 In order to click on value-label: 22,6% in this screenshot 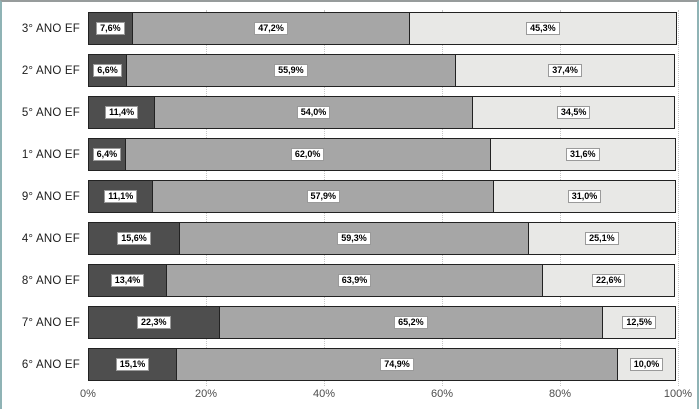, I will do `click(608, 280)`.